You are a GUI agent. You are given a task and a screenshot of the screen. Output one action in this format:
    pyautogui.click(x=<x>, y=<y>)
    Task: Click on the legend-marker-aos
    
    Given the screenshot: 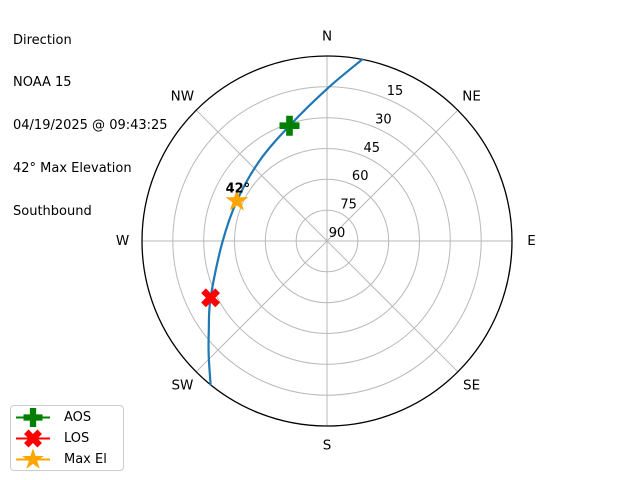 What is the action you would take?
    pyautogui.click(x=33, y=417)
    